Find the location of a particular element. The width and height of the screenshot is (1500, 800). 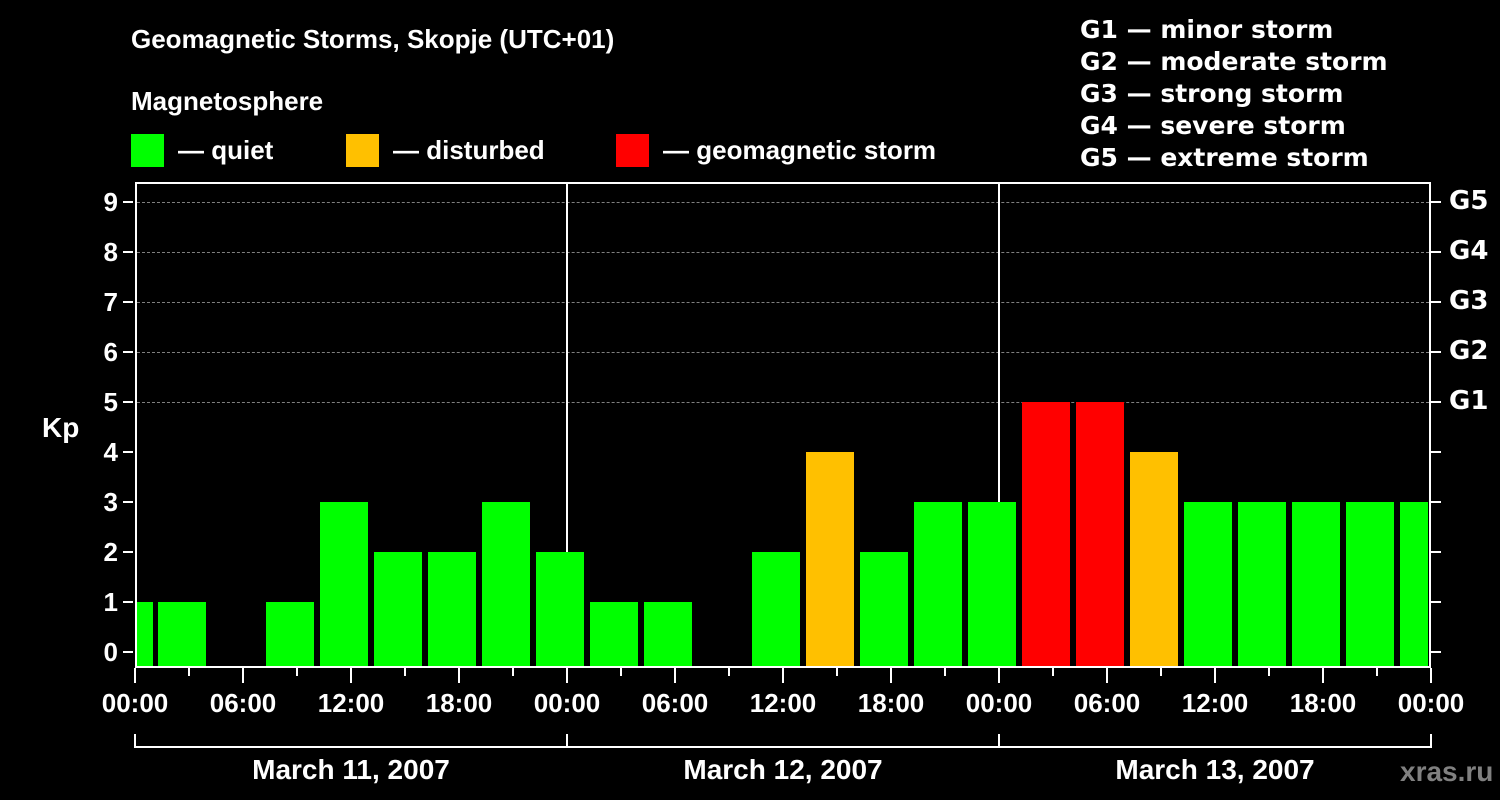

y-tick-label: 5 is located at coordinates (110, 402).